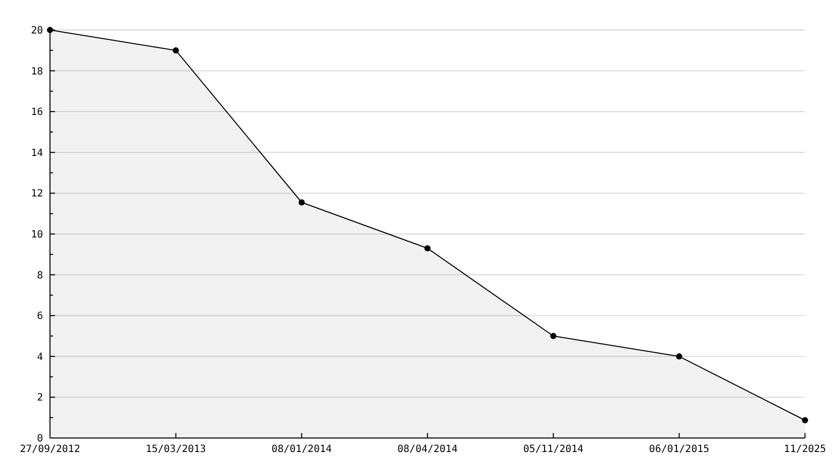 This screenshot has width=834, height=468. I want to click on x-tick-label: 08/01/2014, so click(302, 449).